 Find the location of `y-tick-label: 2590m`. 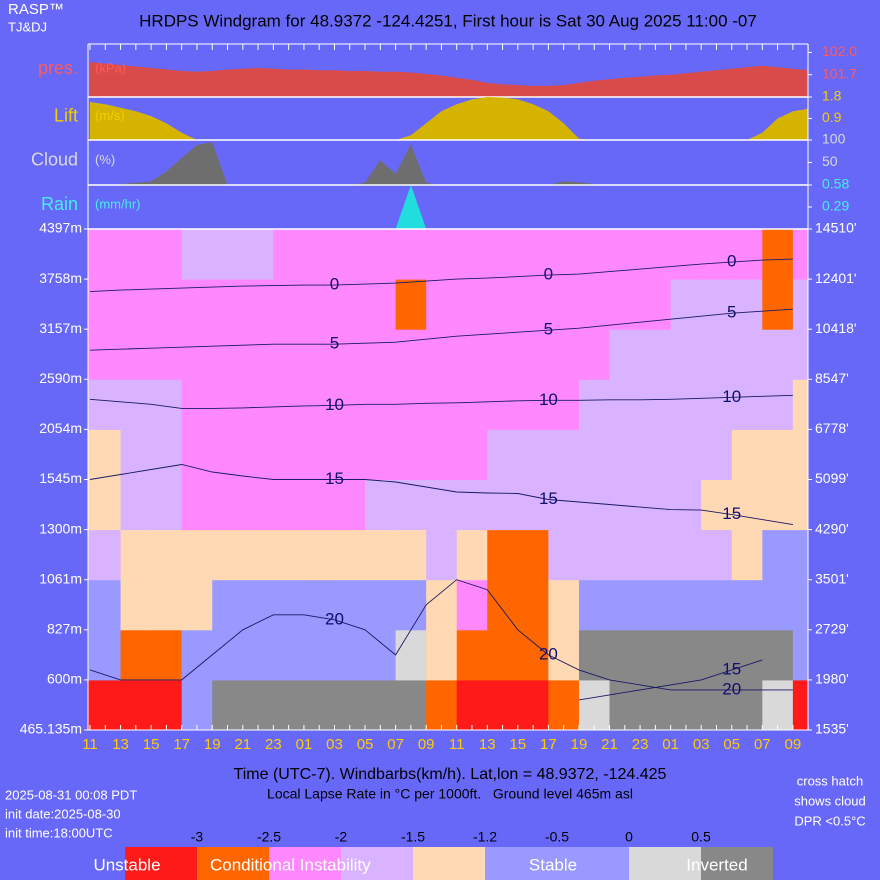

y-tick-label: 2590m is located at coordinates (60, 378).